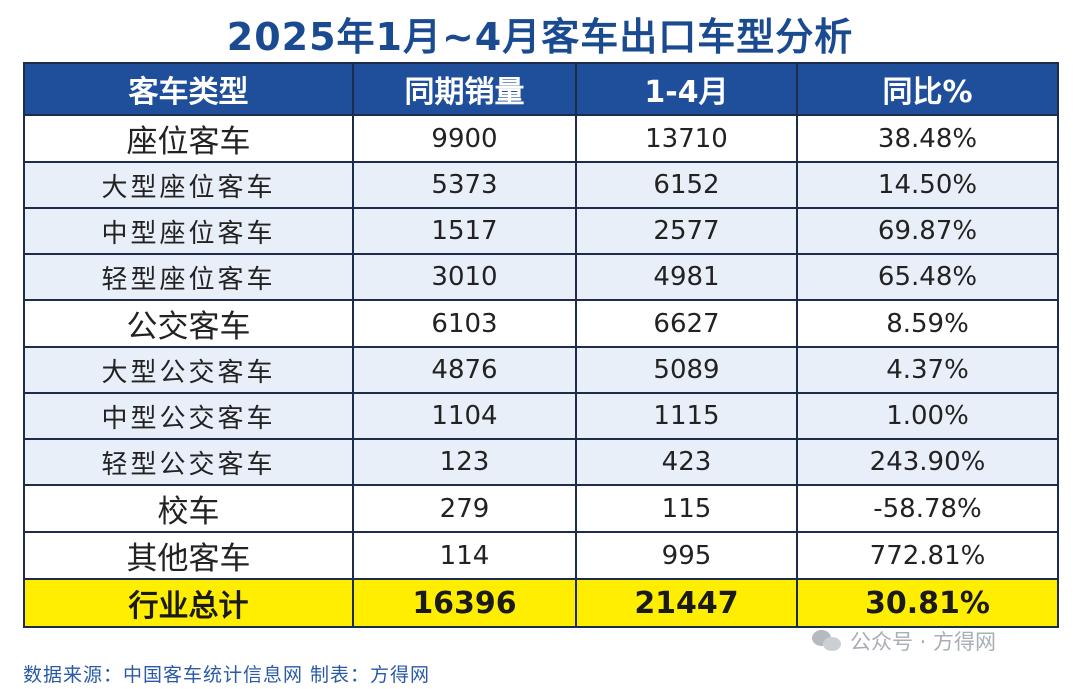  What do you see at coordinates (464, 138) in the screenshot?
I see `prior-sales-cell: 9900` at bounding box center [464, 138].